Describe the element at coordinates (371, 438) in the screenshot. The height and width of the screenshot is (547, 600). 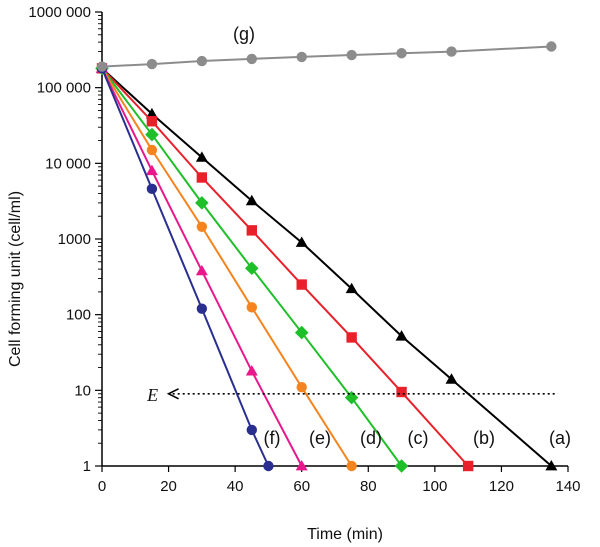
I see `series-label-d: (d)` at that location.